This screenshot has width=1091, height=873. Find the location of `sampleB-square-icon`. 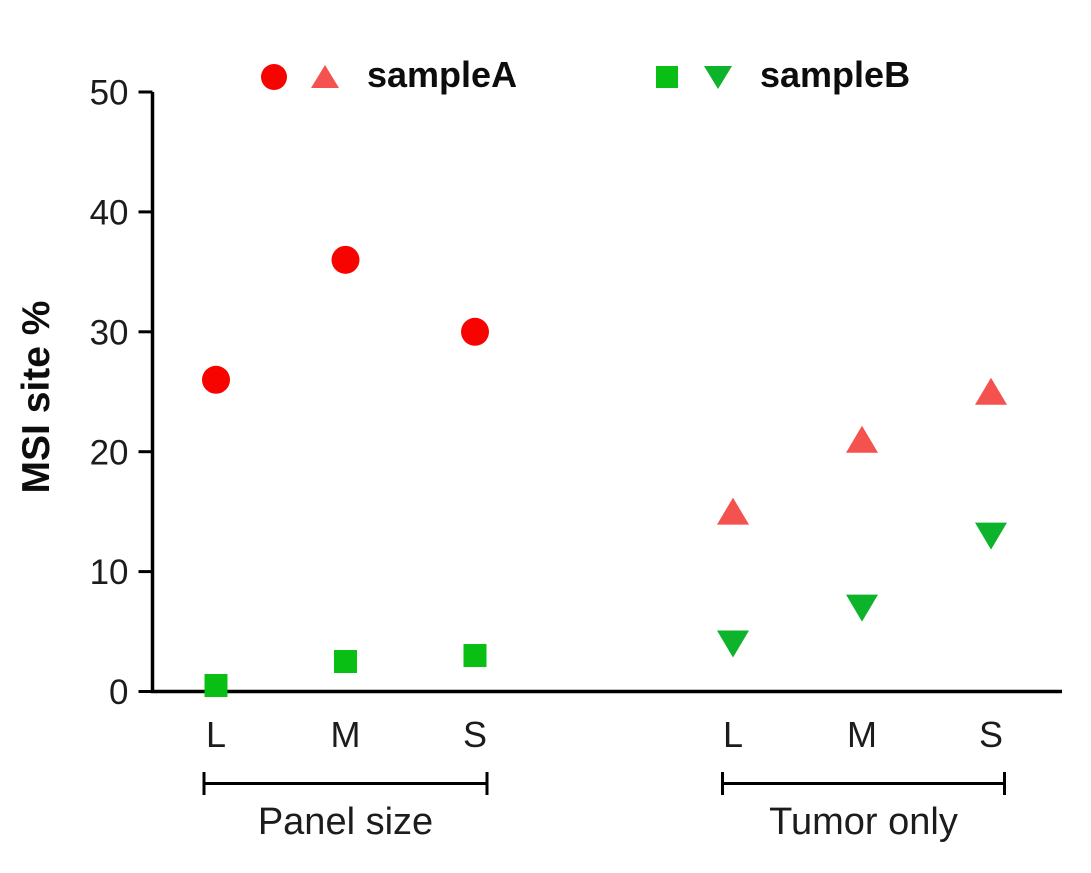

sampleB-square-icon is located at coordinates (667, 77).